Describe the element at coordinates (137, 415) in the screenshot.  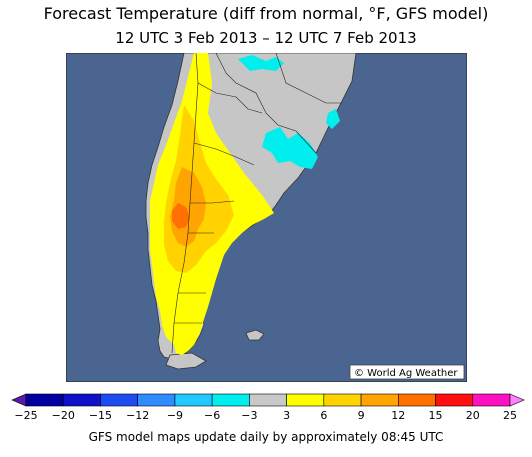
I see `scale-tick-label: −12` at that location.